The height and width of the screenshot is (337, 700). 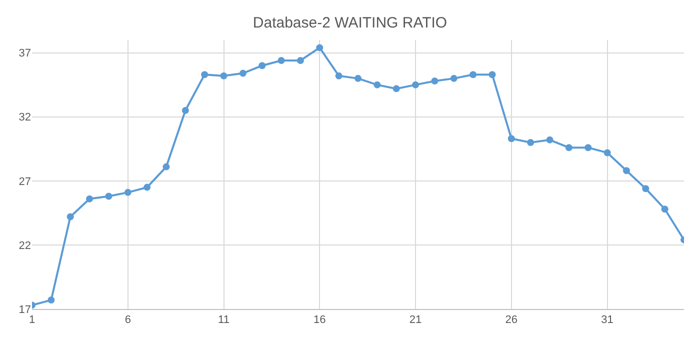 I want to click on y-tick-label: 17, so click(x=24, y=310).